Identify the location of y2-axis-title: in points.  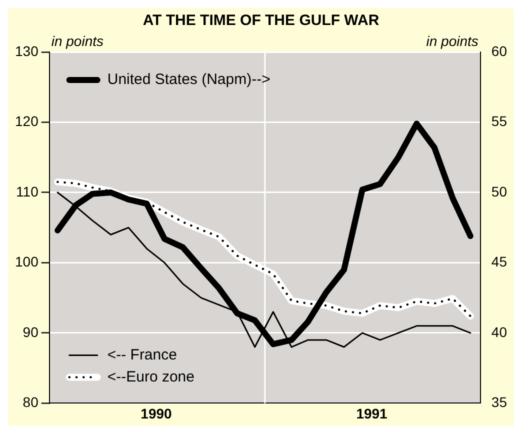
(452, 40).